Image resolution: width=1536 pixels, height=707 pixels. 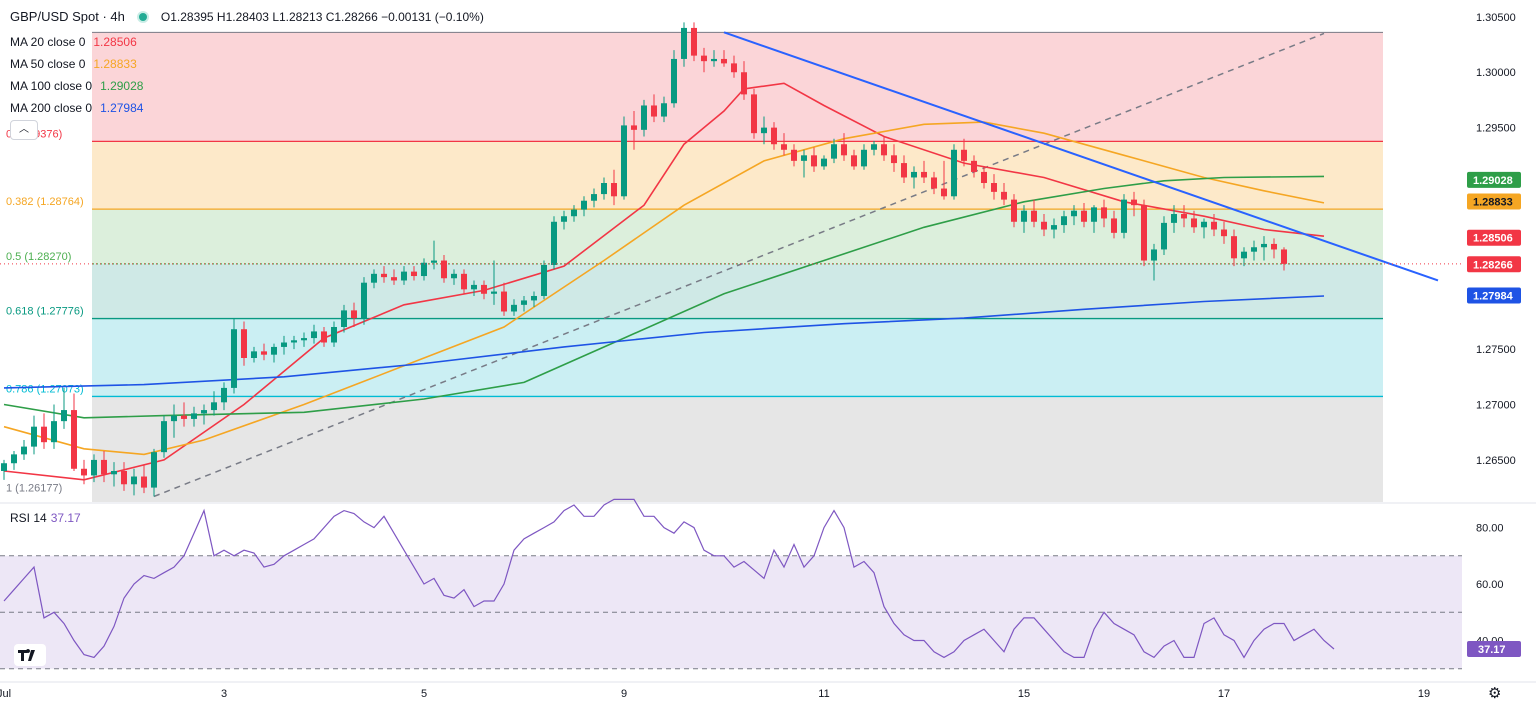 I want to click on rsi-value-badge, so click(x=1494, y=648).